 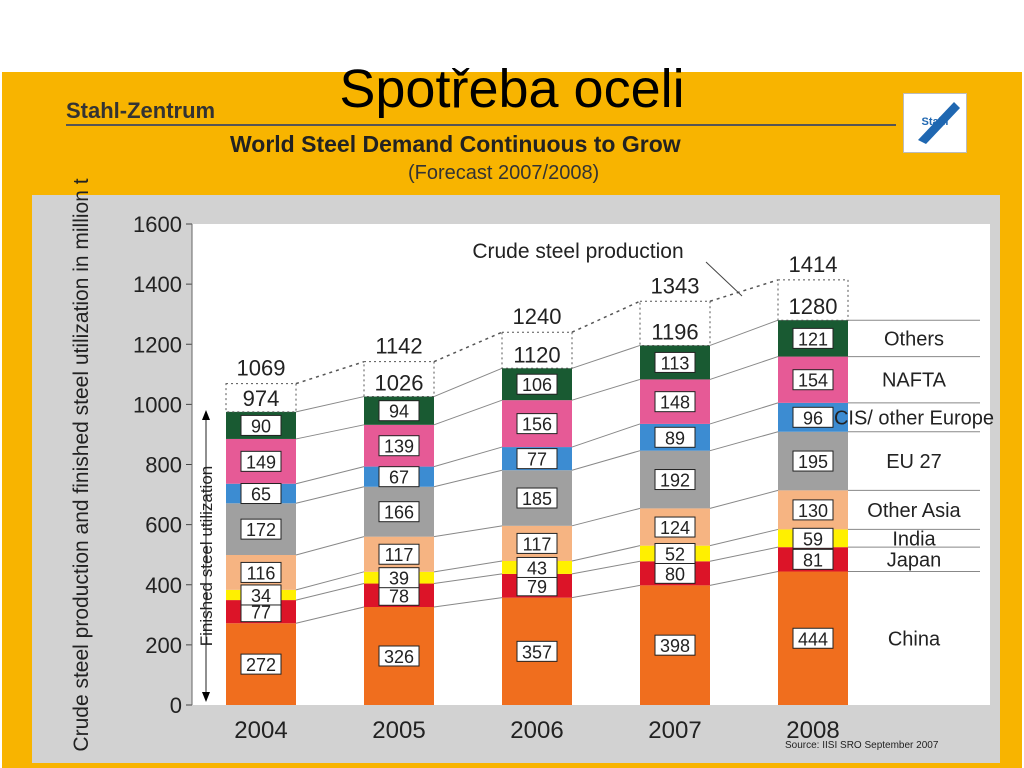 What do you see at coordinates (163, 525) in the screenshot?
I see `y-tick-label: 600` at bounding box center [163, 525].